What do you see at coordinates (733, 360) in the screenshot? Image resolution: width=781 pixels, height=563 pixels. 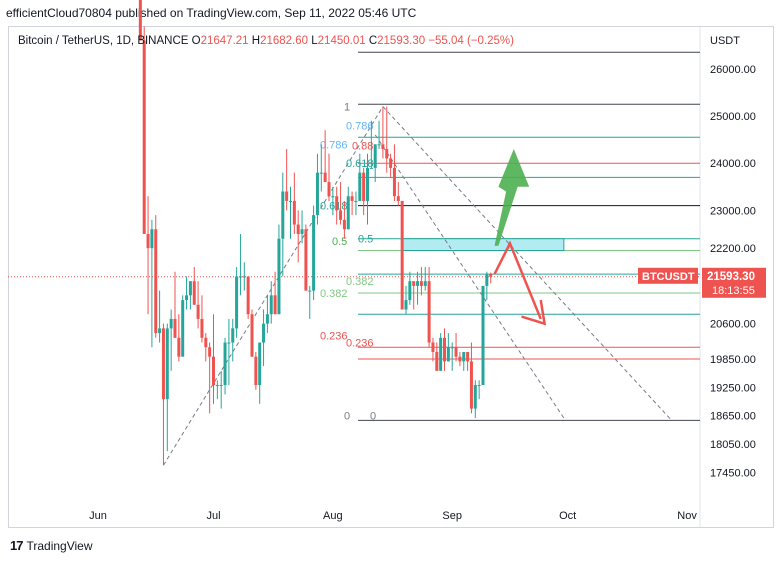 I see `y-tick-label: 19850.00` at bounding box center [733, 360].